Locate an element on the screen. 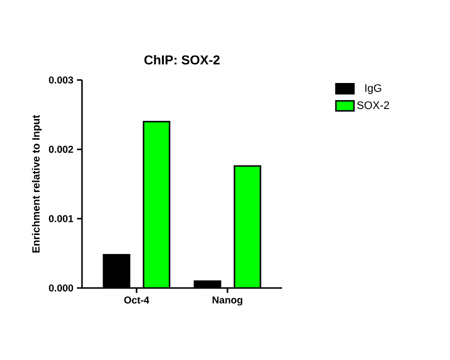  chart-title: ChIP: SOX-2 is located at coordinates (182, 59).